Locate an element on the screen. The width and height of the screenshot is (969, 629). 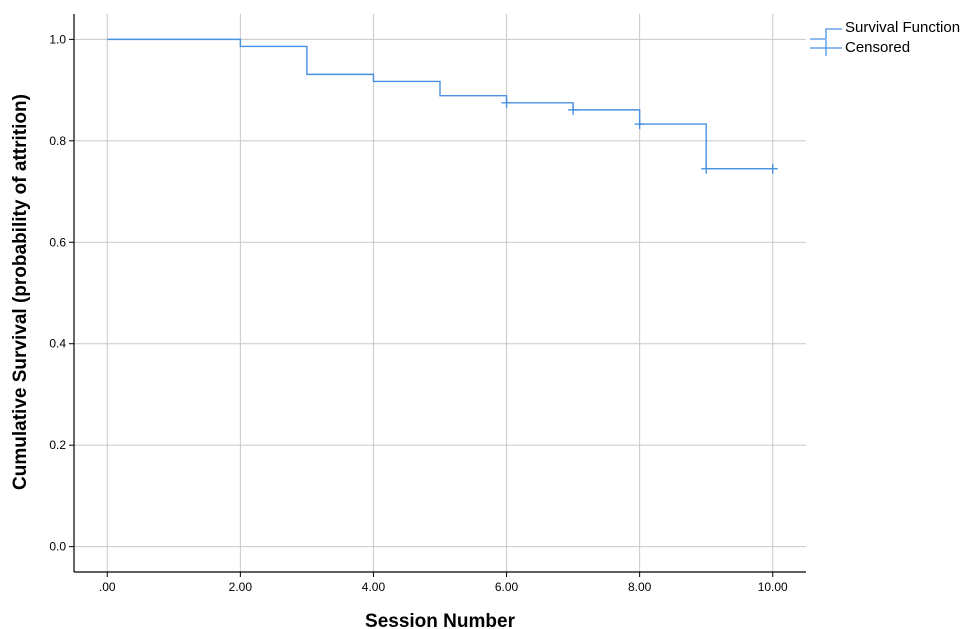
series-group is located at coordinates (442, 106).